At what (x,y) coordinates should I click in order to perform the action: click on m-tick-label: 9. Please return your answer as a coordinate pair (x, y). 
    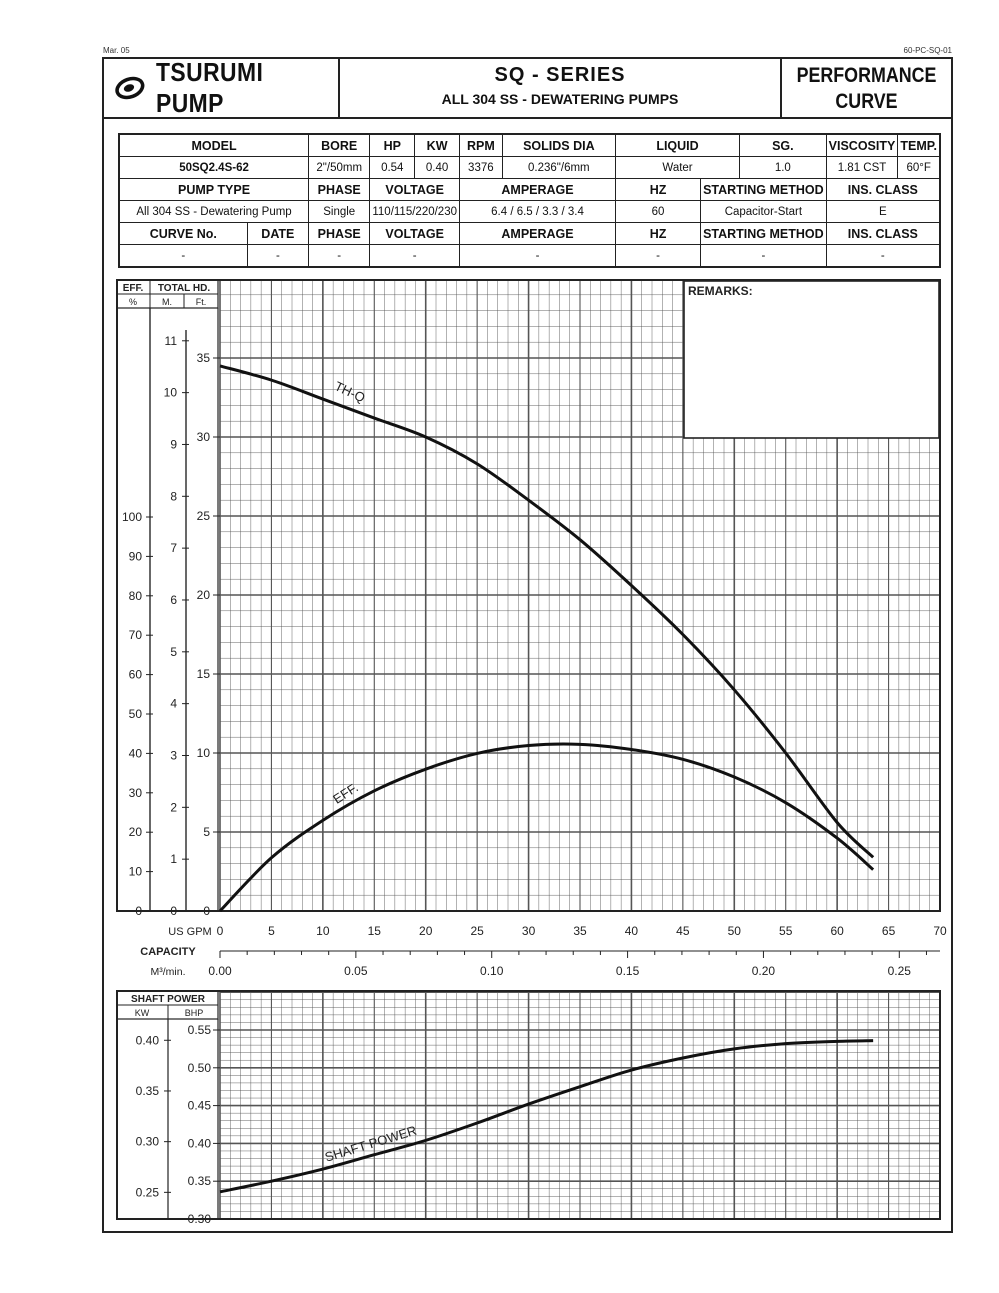
    Looking at the image, I should click on (173, 444).